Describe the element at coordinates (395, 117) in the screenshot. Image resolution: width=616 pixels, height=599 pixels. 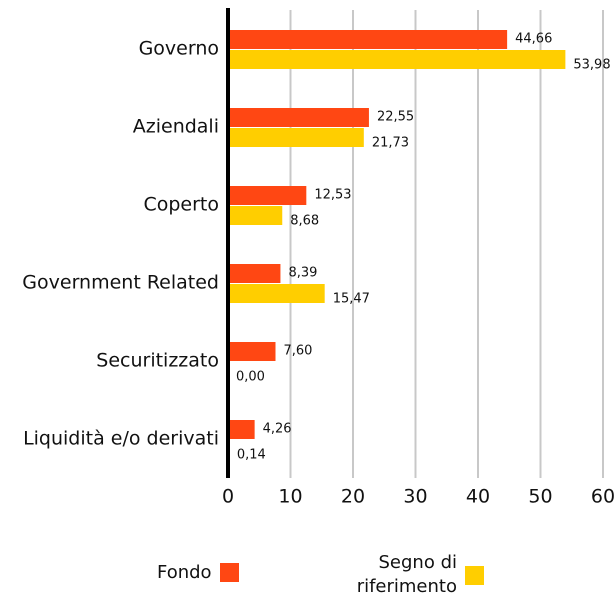
I see `data-label: 22,55` at that location.